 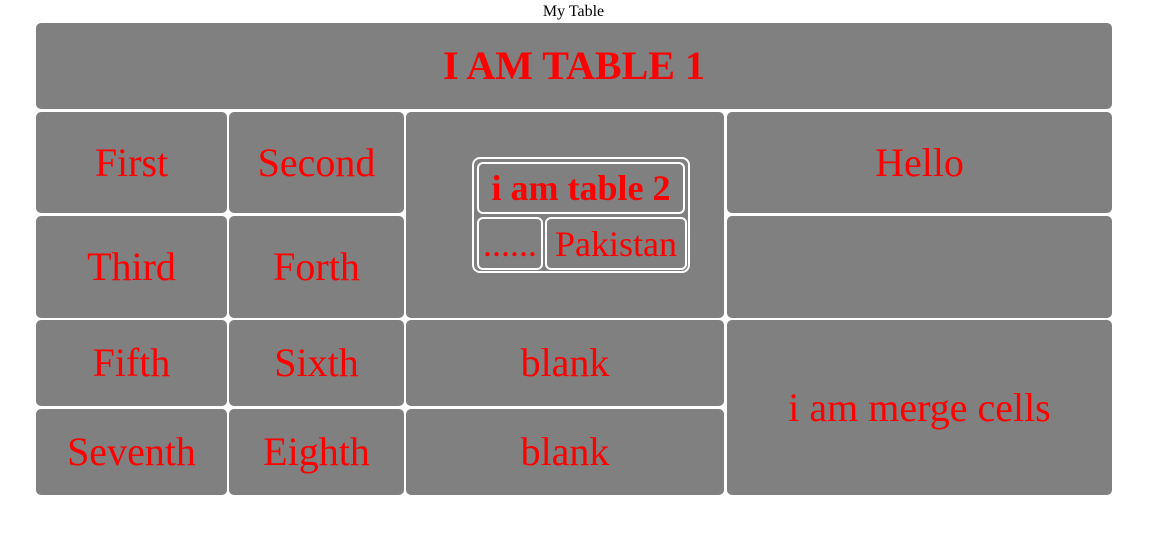 I want to click on cell-forth: Forth, so click(x=316, y=267).